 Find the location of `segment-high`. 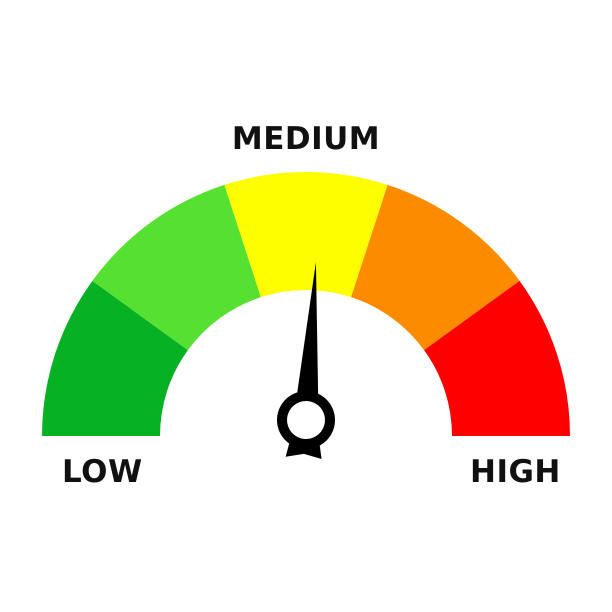

segment-high is located at coordinates (497, 358).